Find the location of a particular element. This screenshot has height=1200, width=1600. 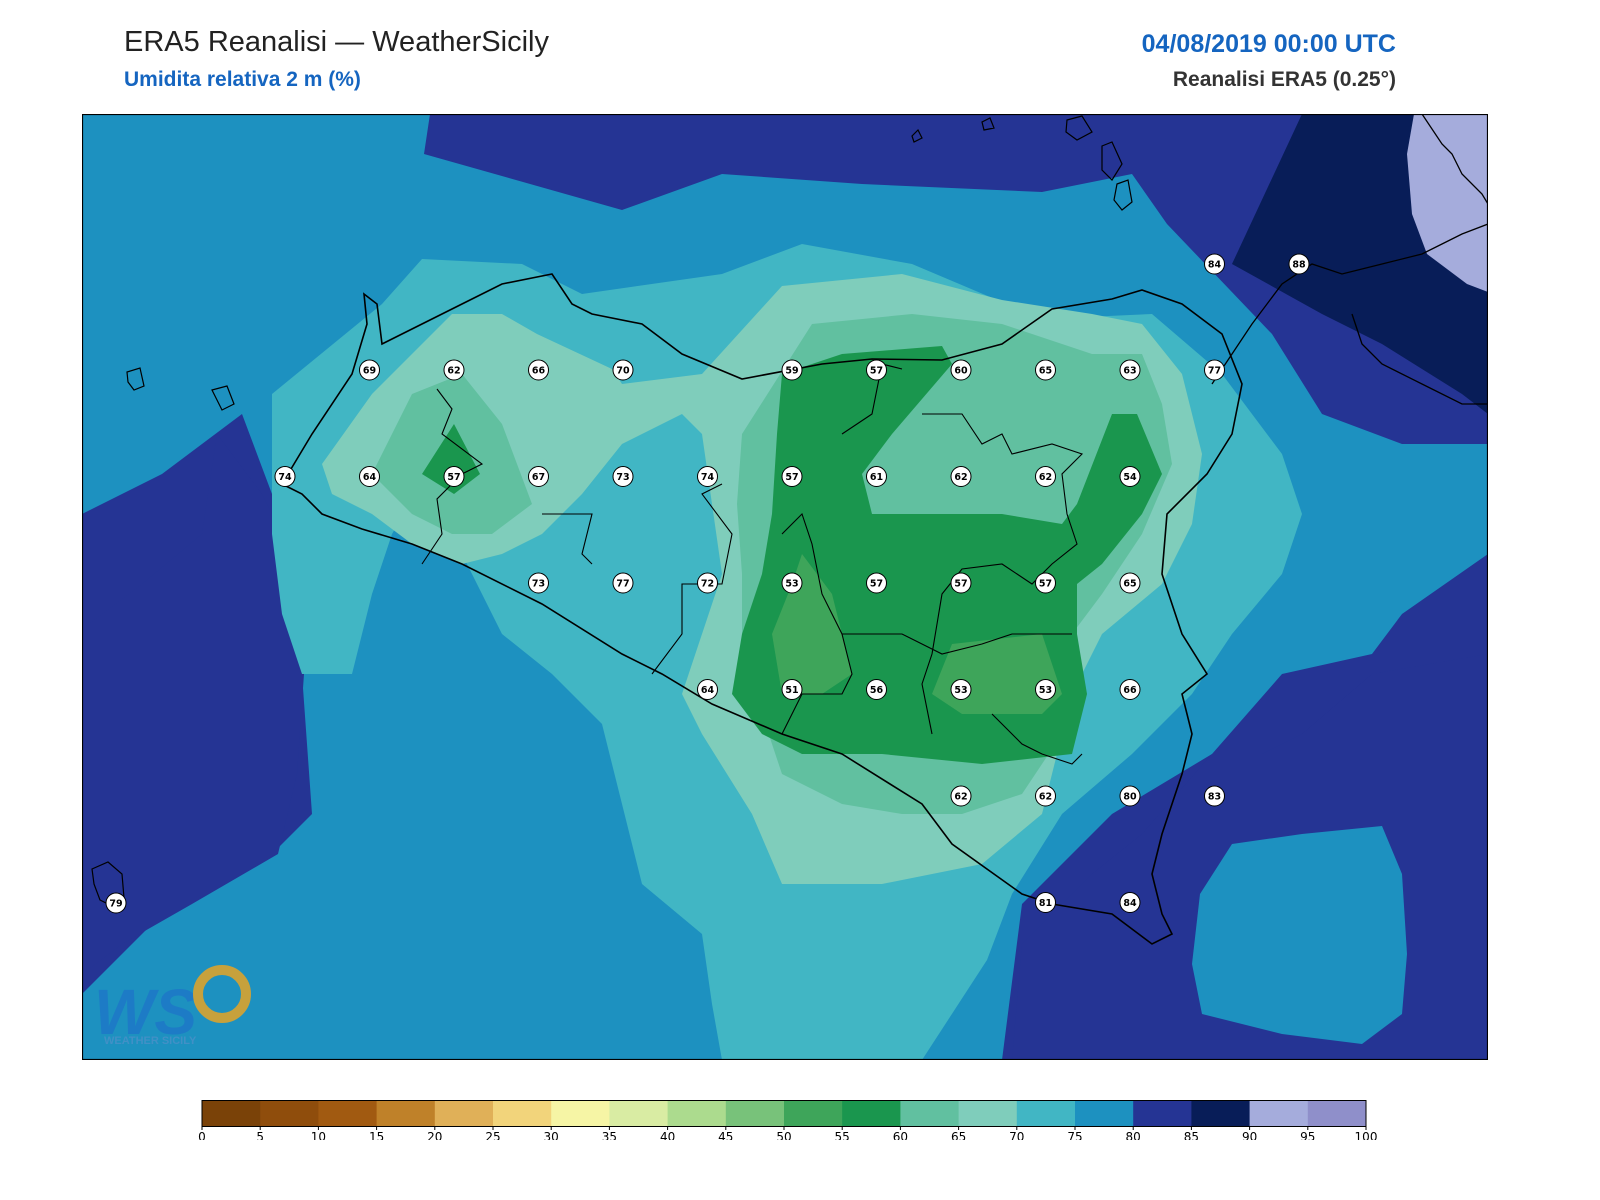

station-marker: 61 is located at coordinates (876, 476).